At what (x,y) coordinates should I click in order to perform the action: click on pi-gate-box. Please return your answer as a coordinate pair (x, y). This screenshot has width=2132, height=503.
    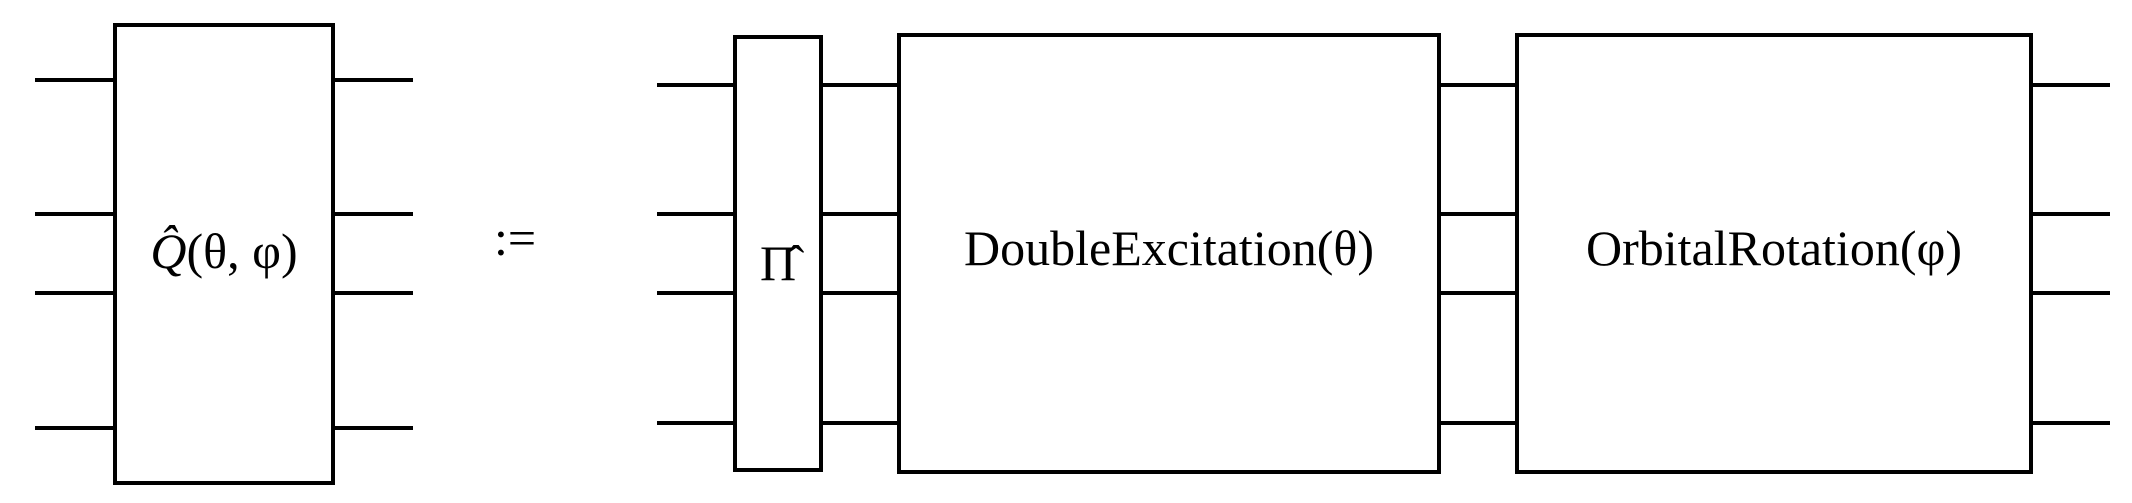
    Looking at the image, I should click on (778, 253).